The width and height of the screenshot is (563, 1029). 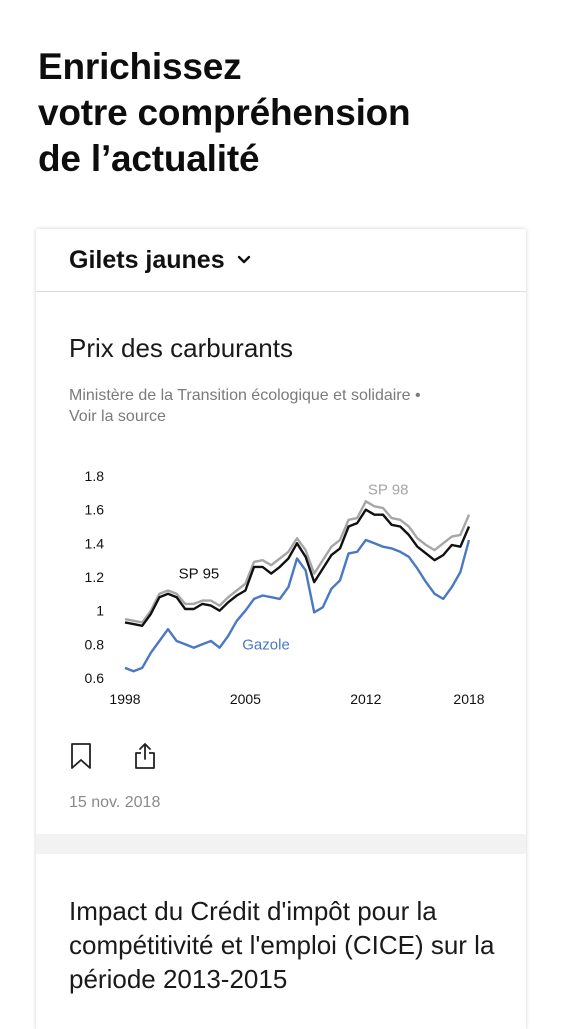 What do you see at coordinates (117, 416) in the screenshot?
I see `source-link: Voir la source` at bounding box center [117, 416].